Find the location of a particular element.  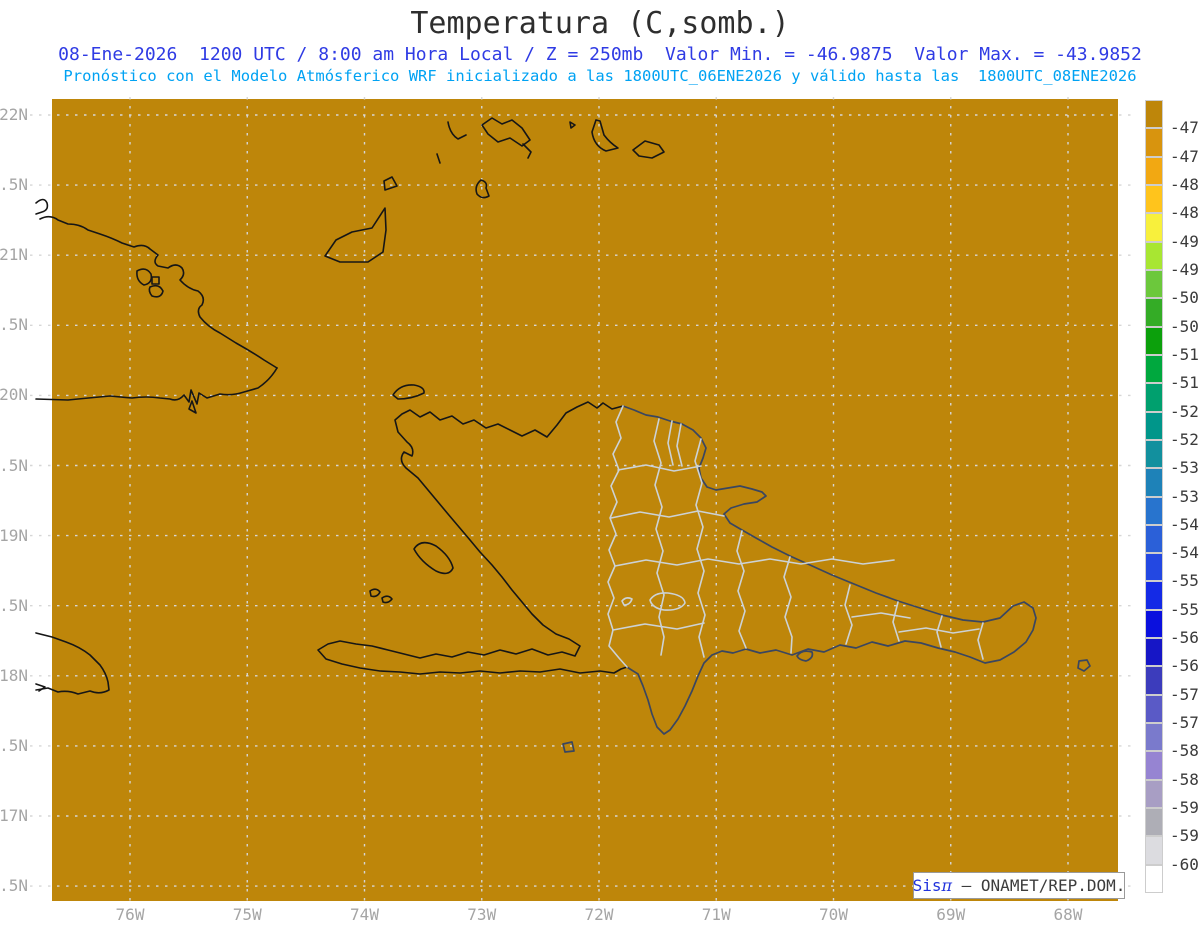

colorbar-tick-label: -51.5 is located at coordinates (1185, 383).